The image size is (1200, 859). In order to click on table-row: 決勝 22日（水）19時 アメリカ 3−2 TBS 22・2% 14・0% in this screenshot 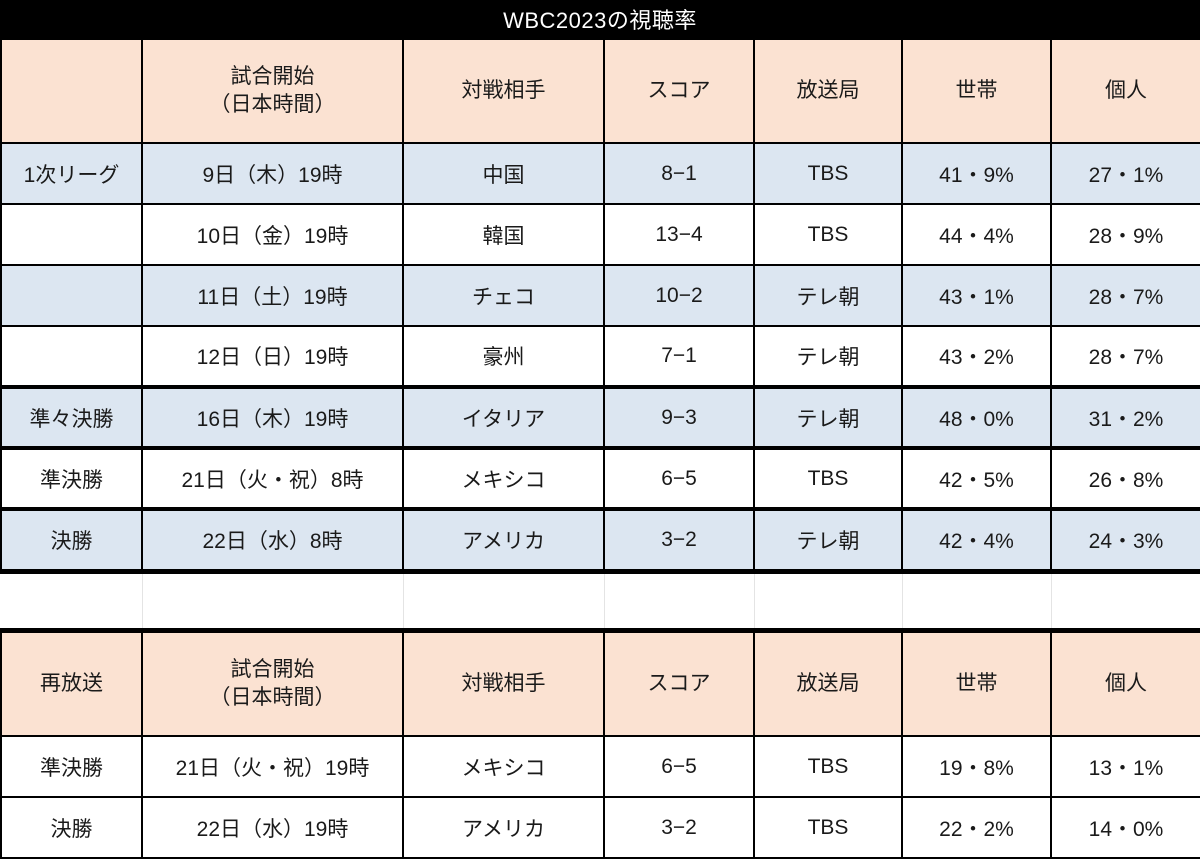, I will do `click(600, 827)`.